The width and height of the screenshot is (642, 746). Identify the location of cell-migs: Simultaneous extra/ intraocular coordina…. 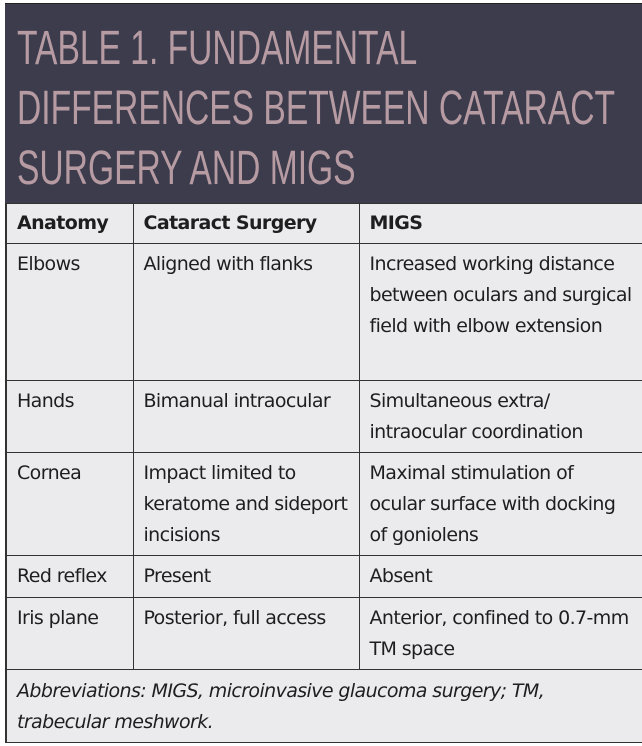
(500, 416).